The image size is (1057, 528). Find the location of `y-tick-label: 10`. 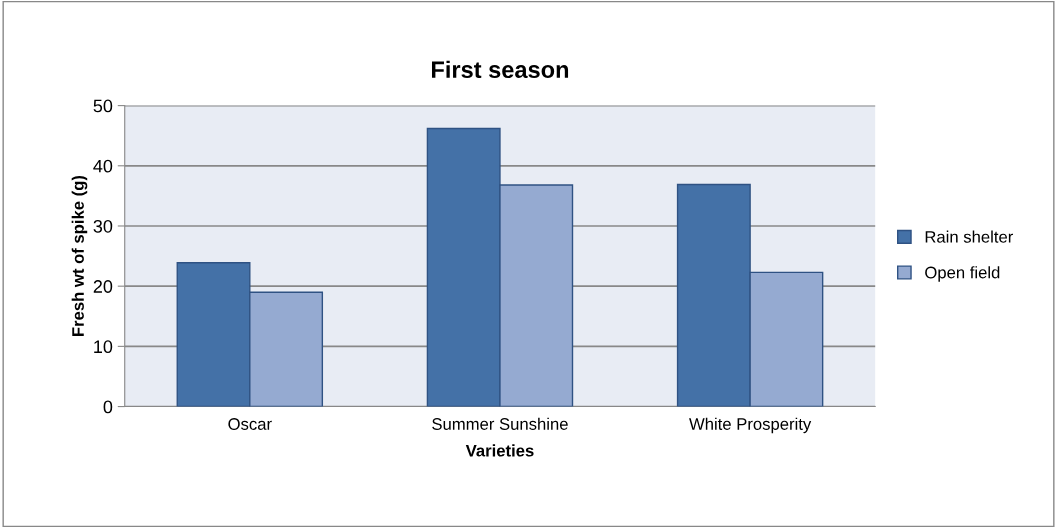

y-tick-label: 10 is located at coordinates (103, 347).